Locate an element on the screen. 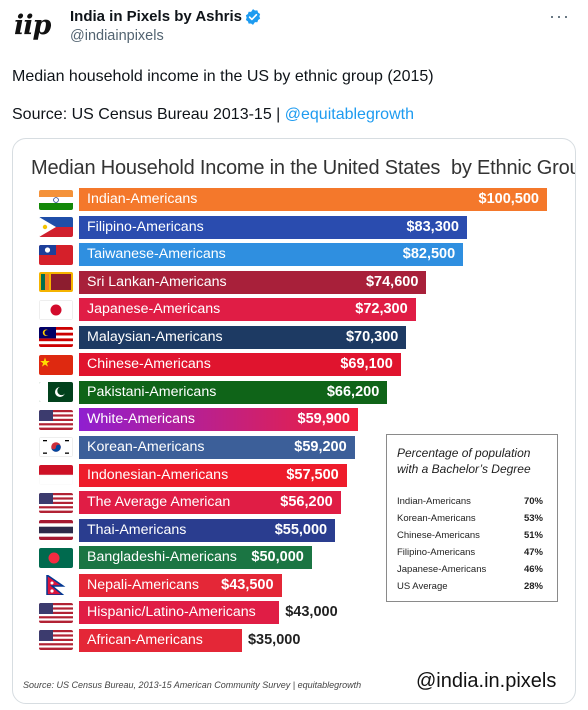  bar: Pakistani-Americans $66,200 is located at coordinates (233, 392).